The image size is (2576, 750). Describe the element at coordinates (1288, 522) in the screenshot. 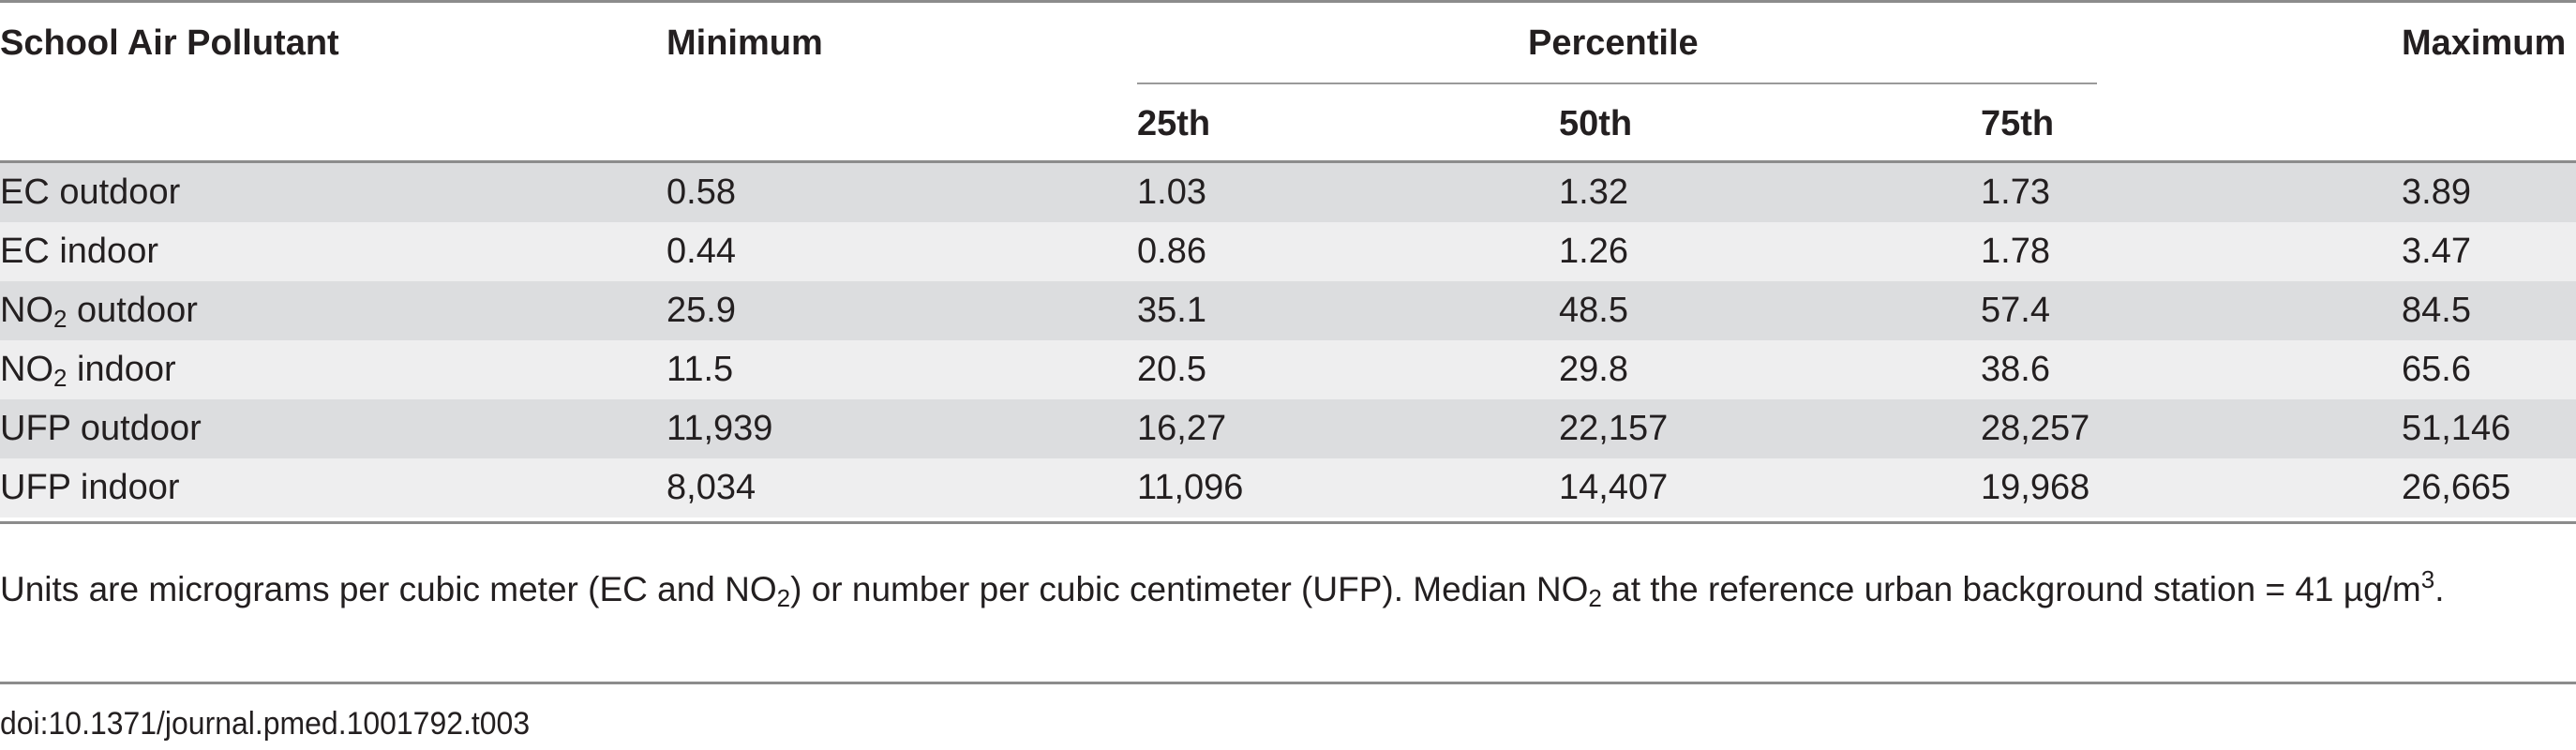

I see `table-bottom-rule` at that location.